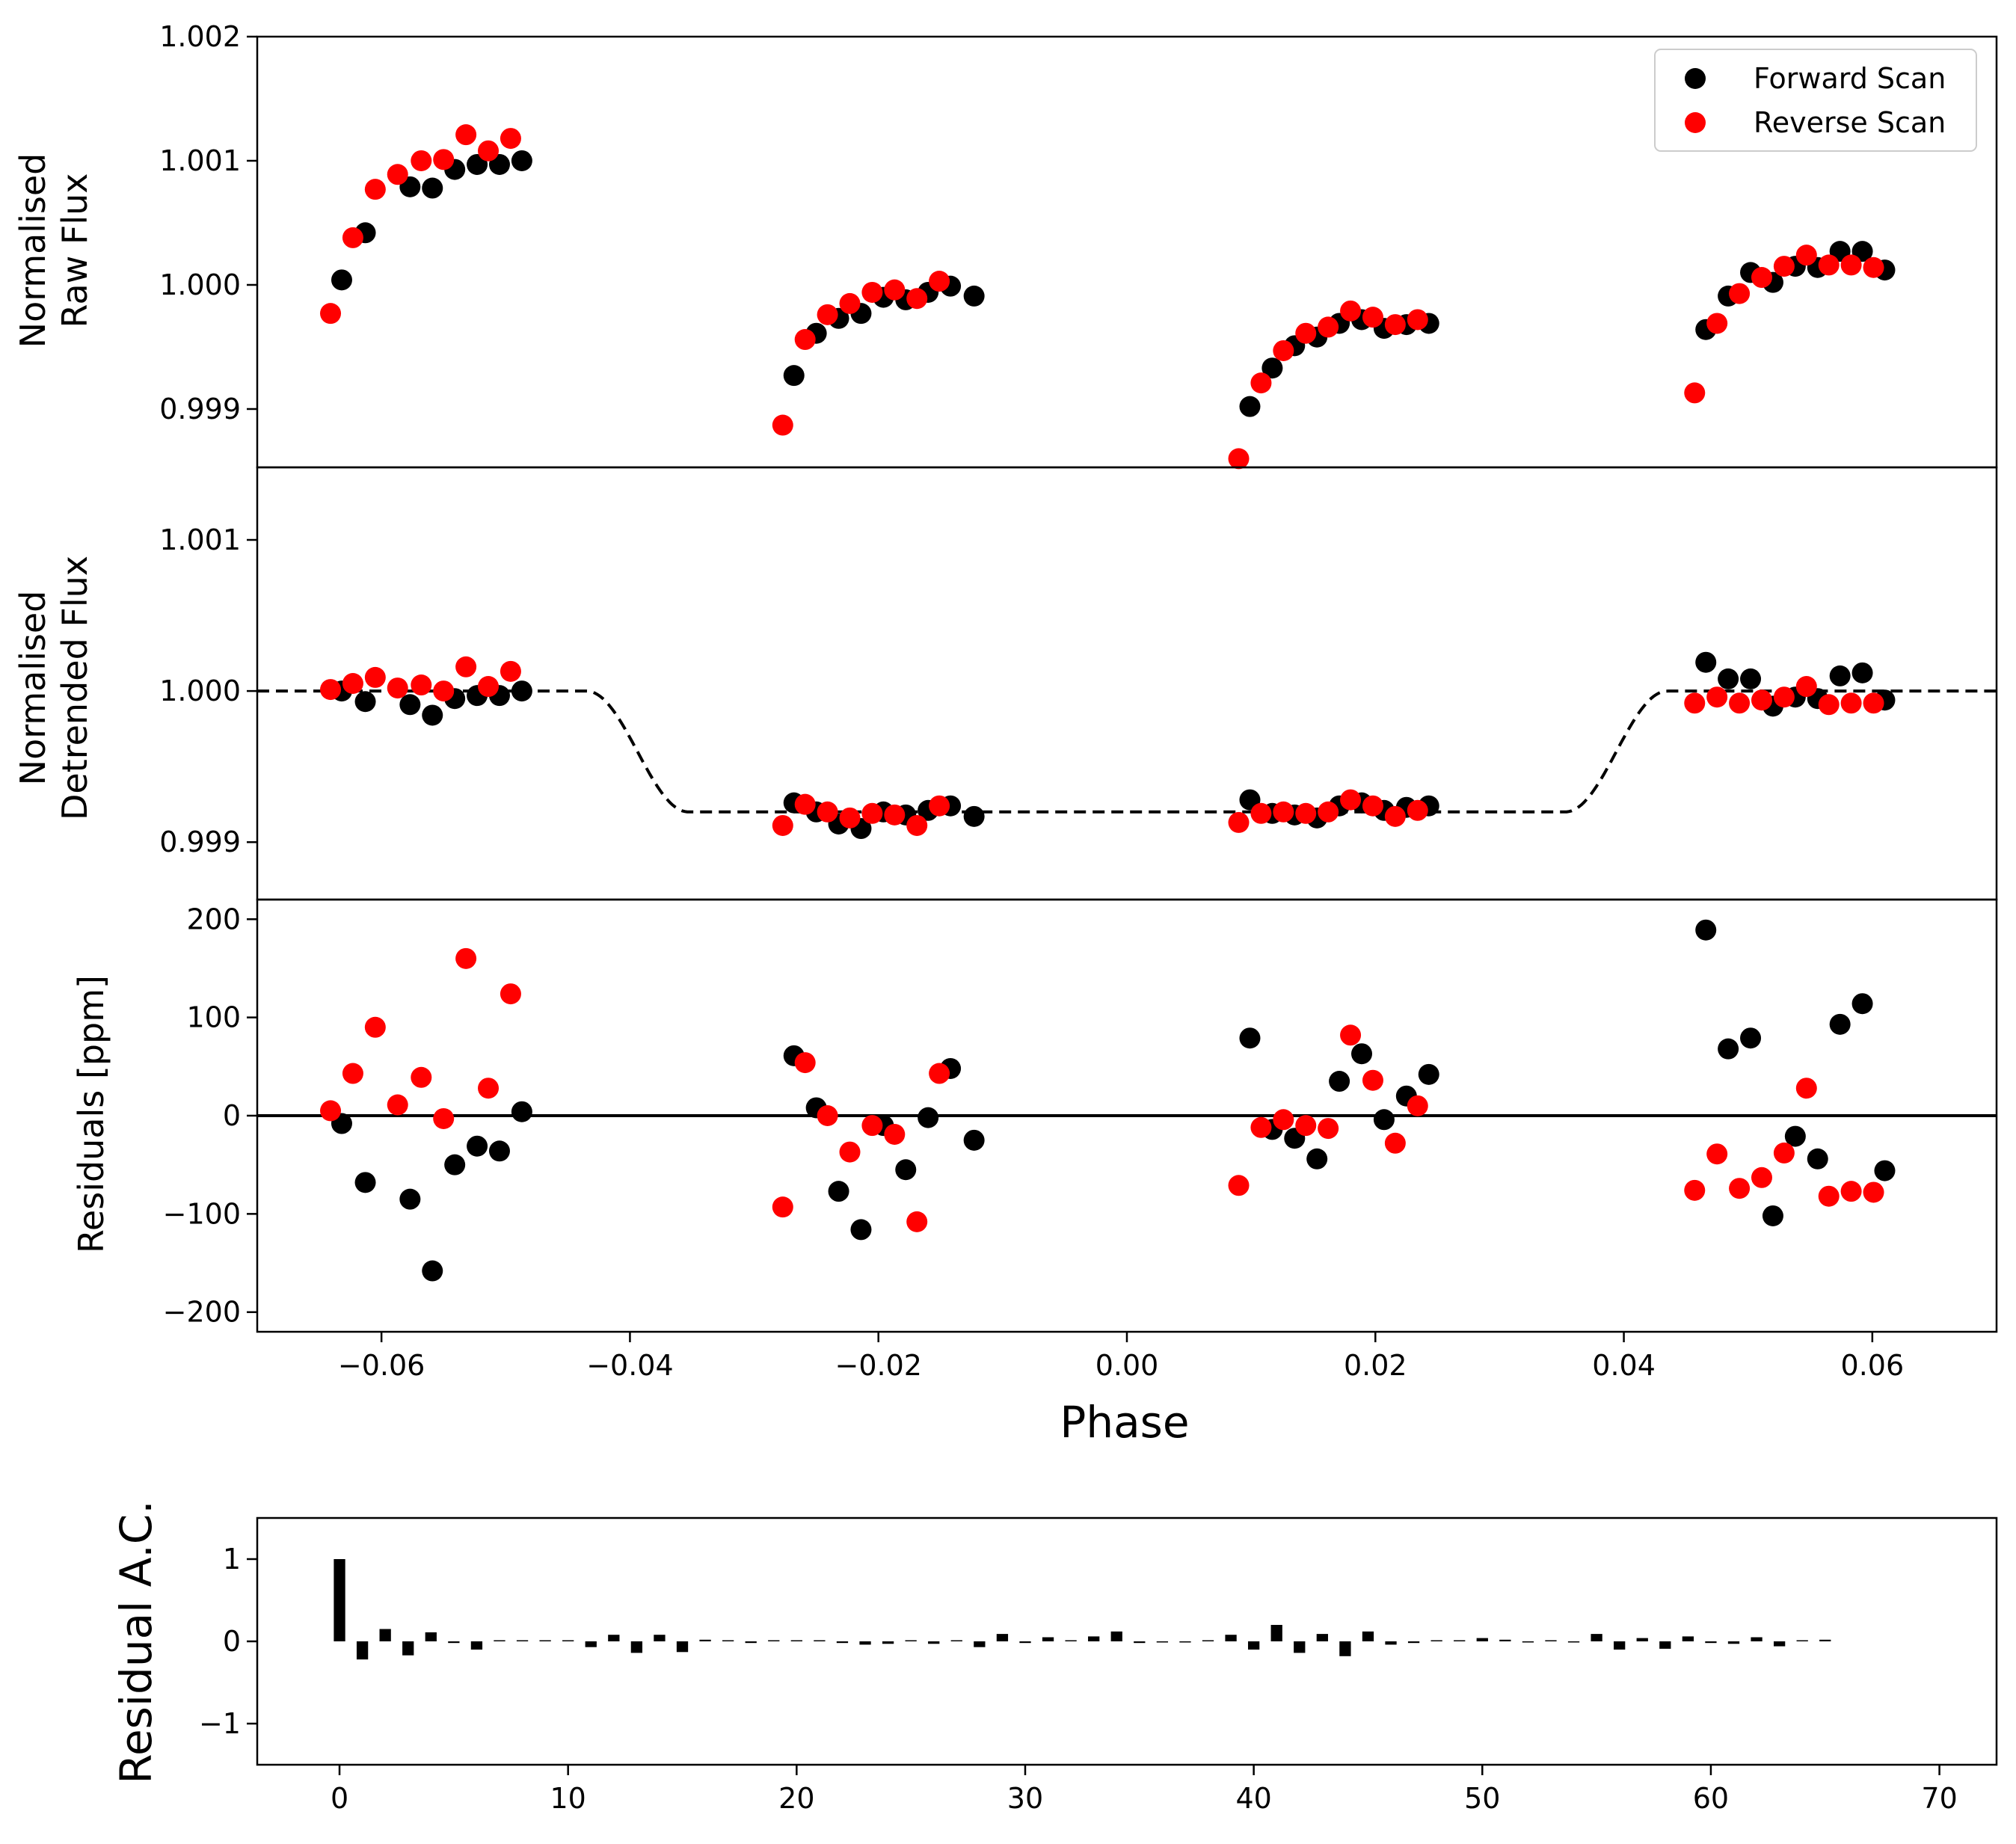 The width and height of the screenshot is (2016, 1844). What do you see at coordinates (1127, 751) in the screenshot?
I see `transit-model-line` at bounding box center [1127, 751].